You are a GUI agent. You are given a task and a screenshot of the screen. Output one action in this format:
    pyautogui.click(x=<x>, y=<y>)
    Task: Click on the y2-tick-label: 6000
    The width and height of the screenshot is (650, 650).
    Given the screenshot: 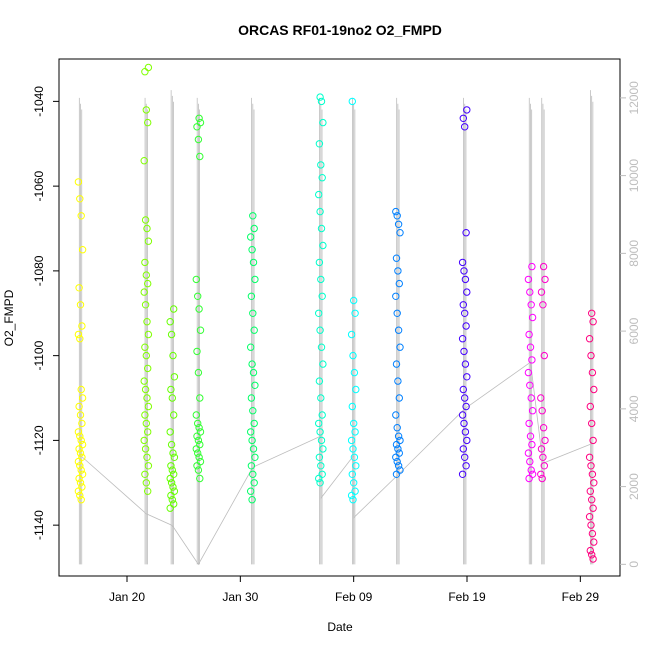 What is the action you would take?
    pyautogui.click(x=634, y=330)
    